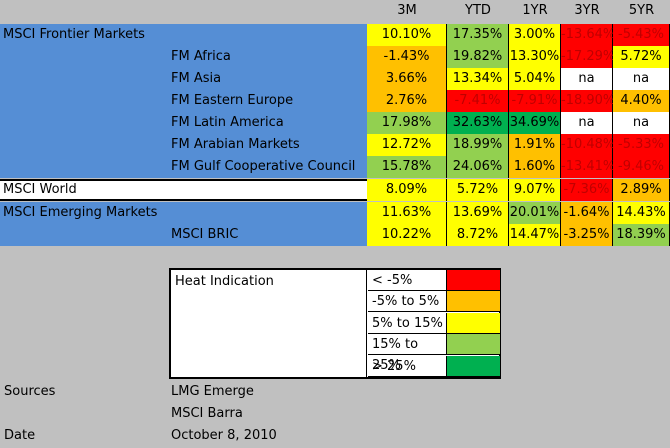  I want to click on value-cell: 14.47%, so click(535, 235).